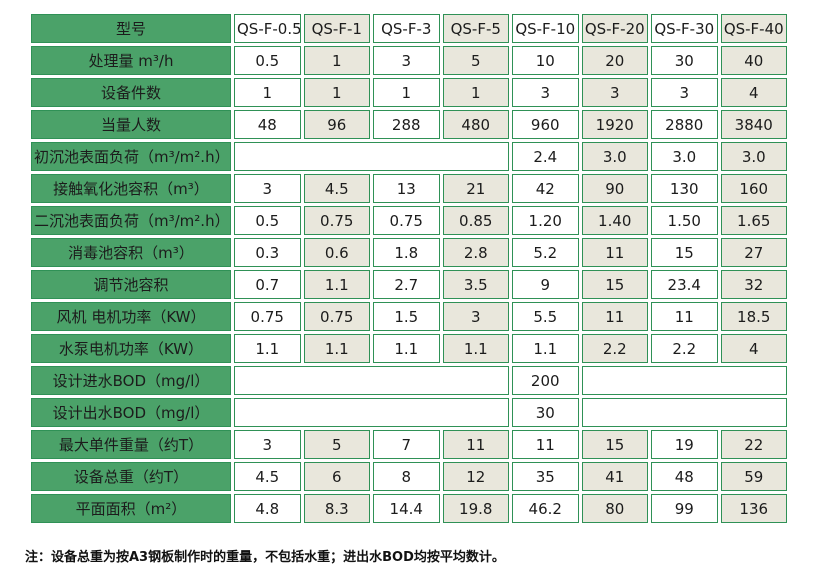  What do you see at coordinates (684, 348) in the screenshot?
I see `value-cell: 2.2` at bounding box center [684, 348].